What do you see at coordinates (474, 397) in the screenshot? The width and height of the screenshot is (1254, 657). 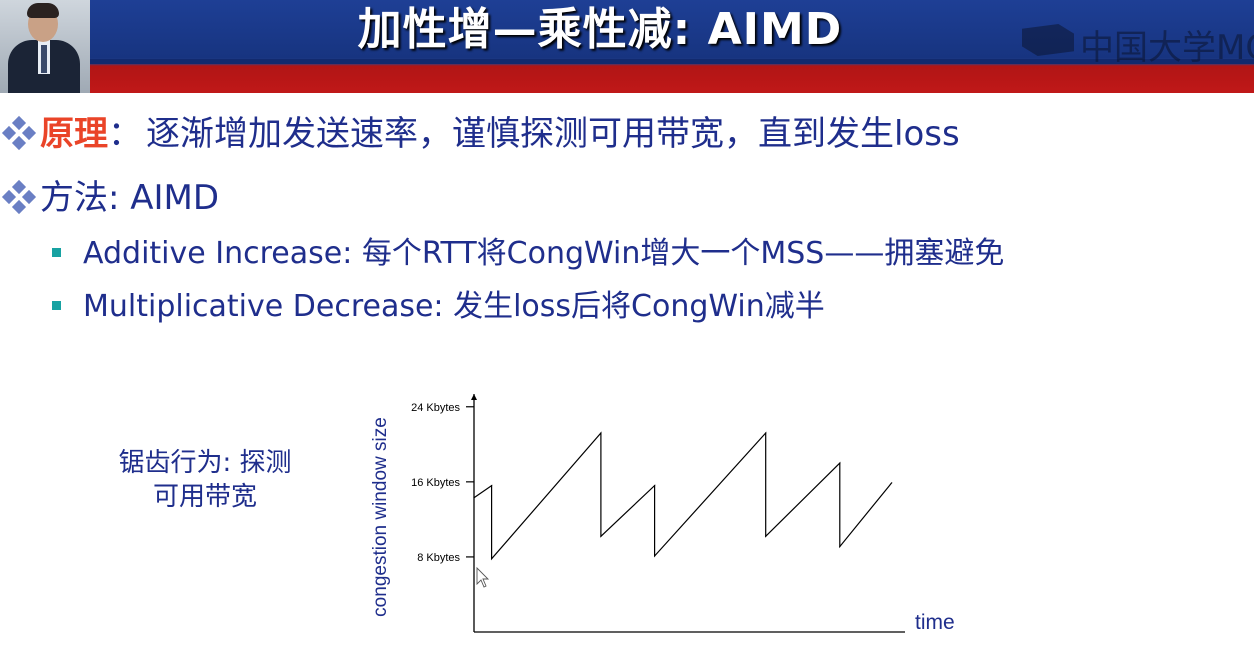 I see `y-axis-arrow` at bounding box center [474, 397].